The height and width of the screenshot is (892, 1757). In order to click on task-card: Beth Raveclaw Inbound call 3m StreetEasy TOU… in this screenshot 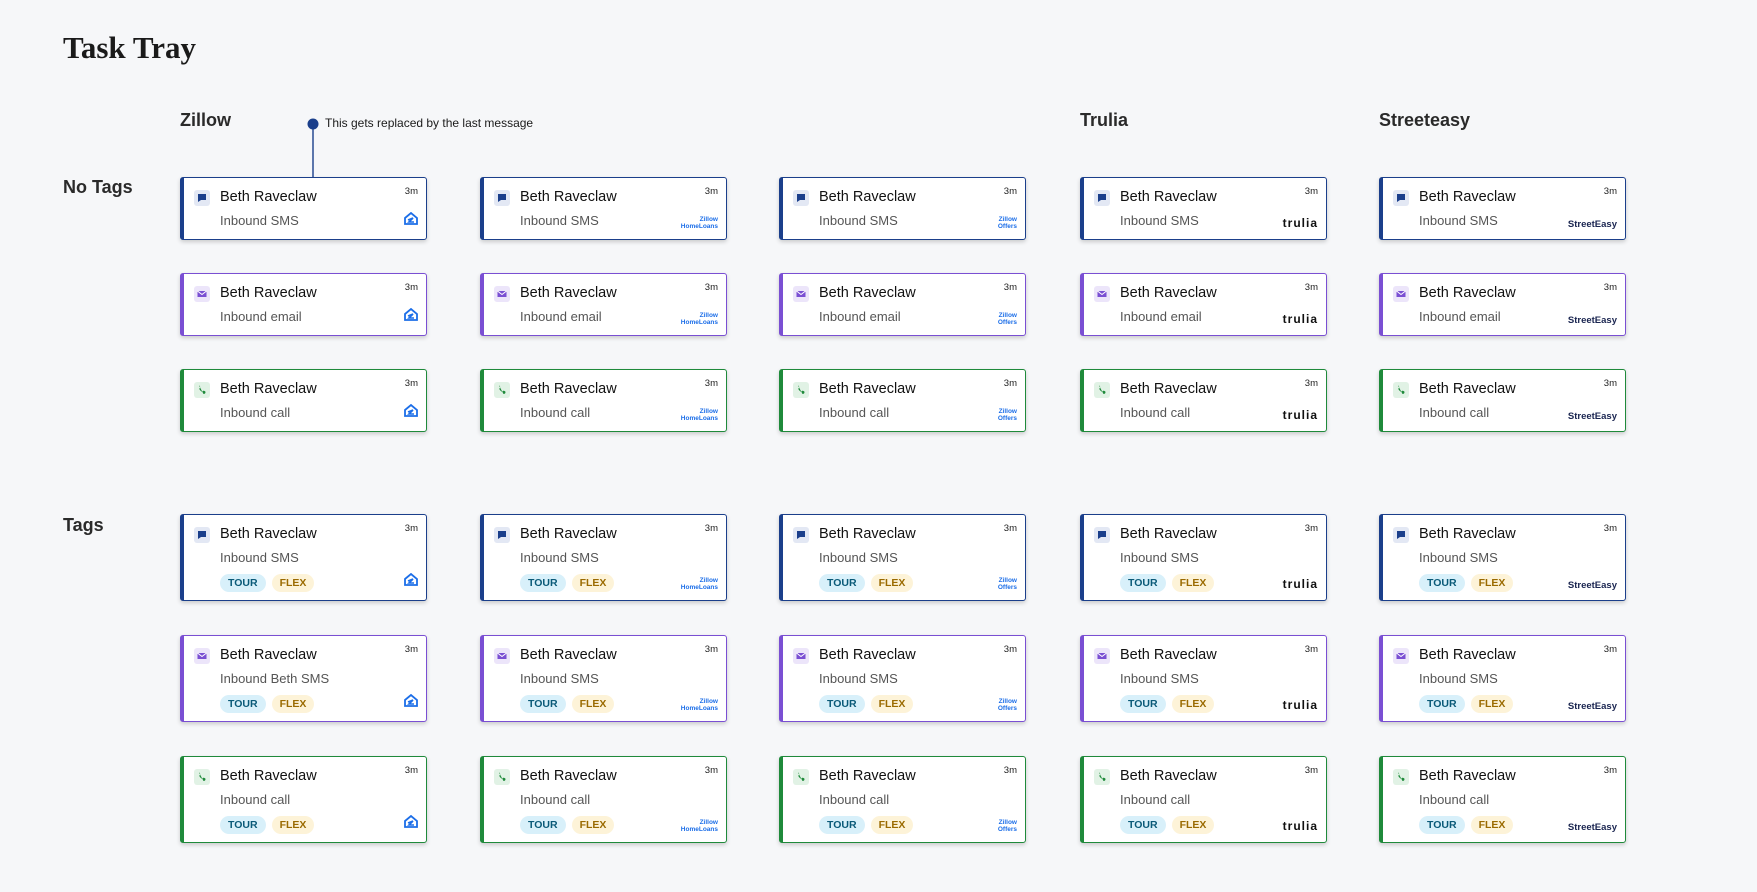, I will do `click(1502, 799)`.